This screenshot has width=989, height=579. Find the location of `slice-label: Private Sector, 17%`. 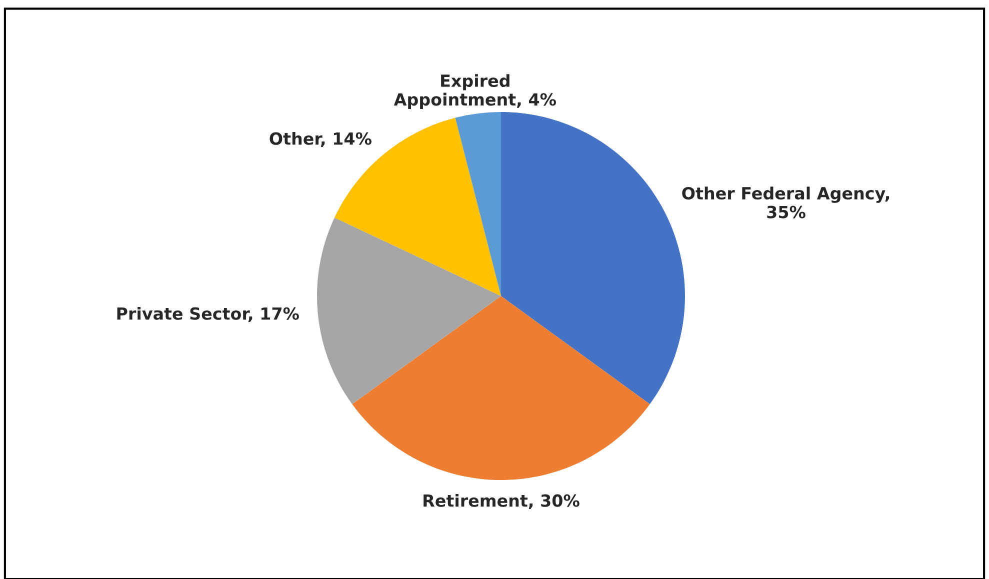

slice-label: Private Sector, 17% is located at coordinates (208, 314).